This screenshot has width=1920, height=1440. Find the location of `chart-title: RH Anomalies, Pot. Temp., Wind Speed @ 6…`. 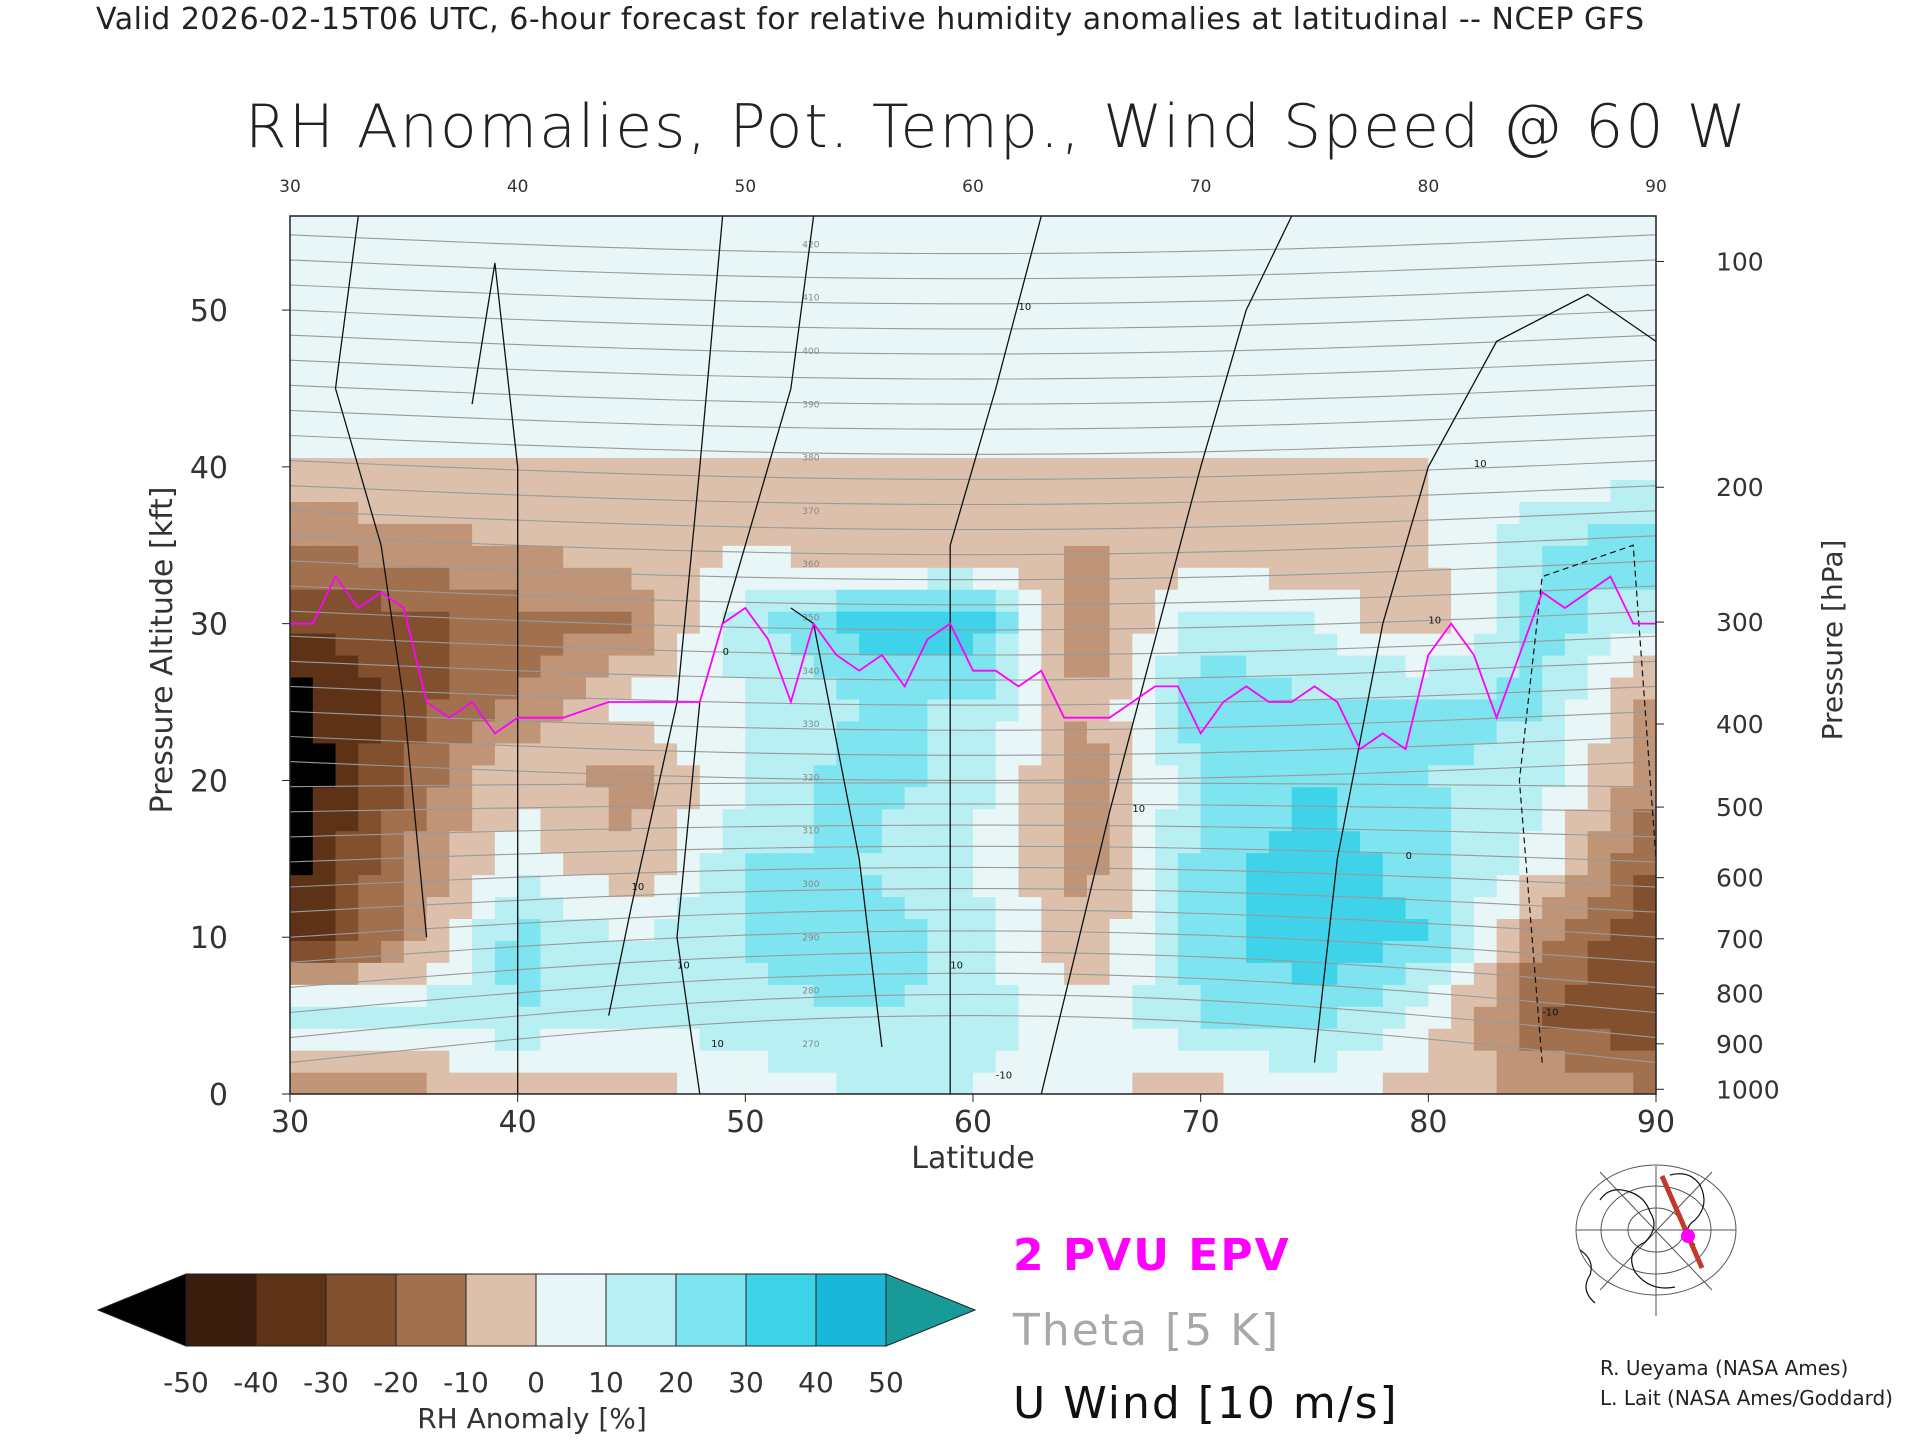

chart-title: RH Anomalies, Pot. Temp., Wind Speed @ 6… is located at coordinates (996, 127).